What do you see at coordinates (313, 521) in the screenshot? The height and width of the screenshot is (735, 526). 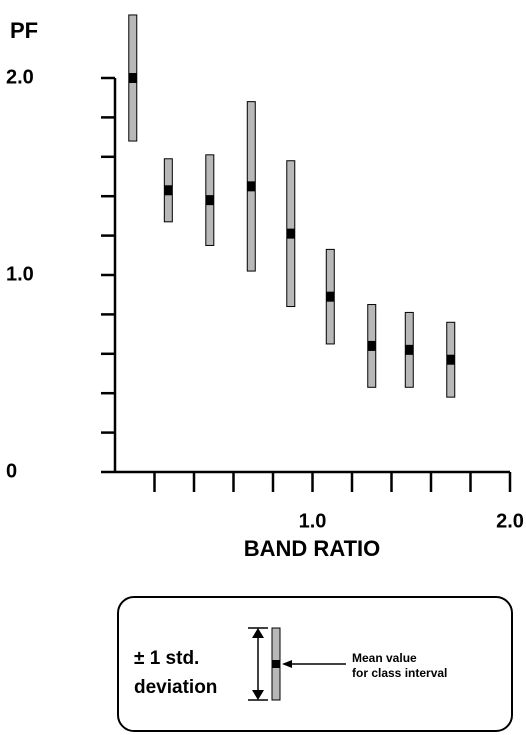 I see `x-tick-label: 1.0` at bounding box center [313, 521].